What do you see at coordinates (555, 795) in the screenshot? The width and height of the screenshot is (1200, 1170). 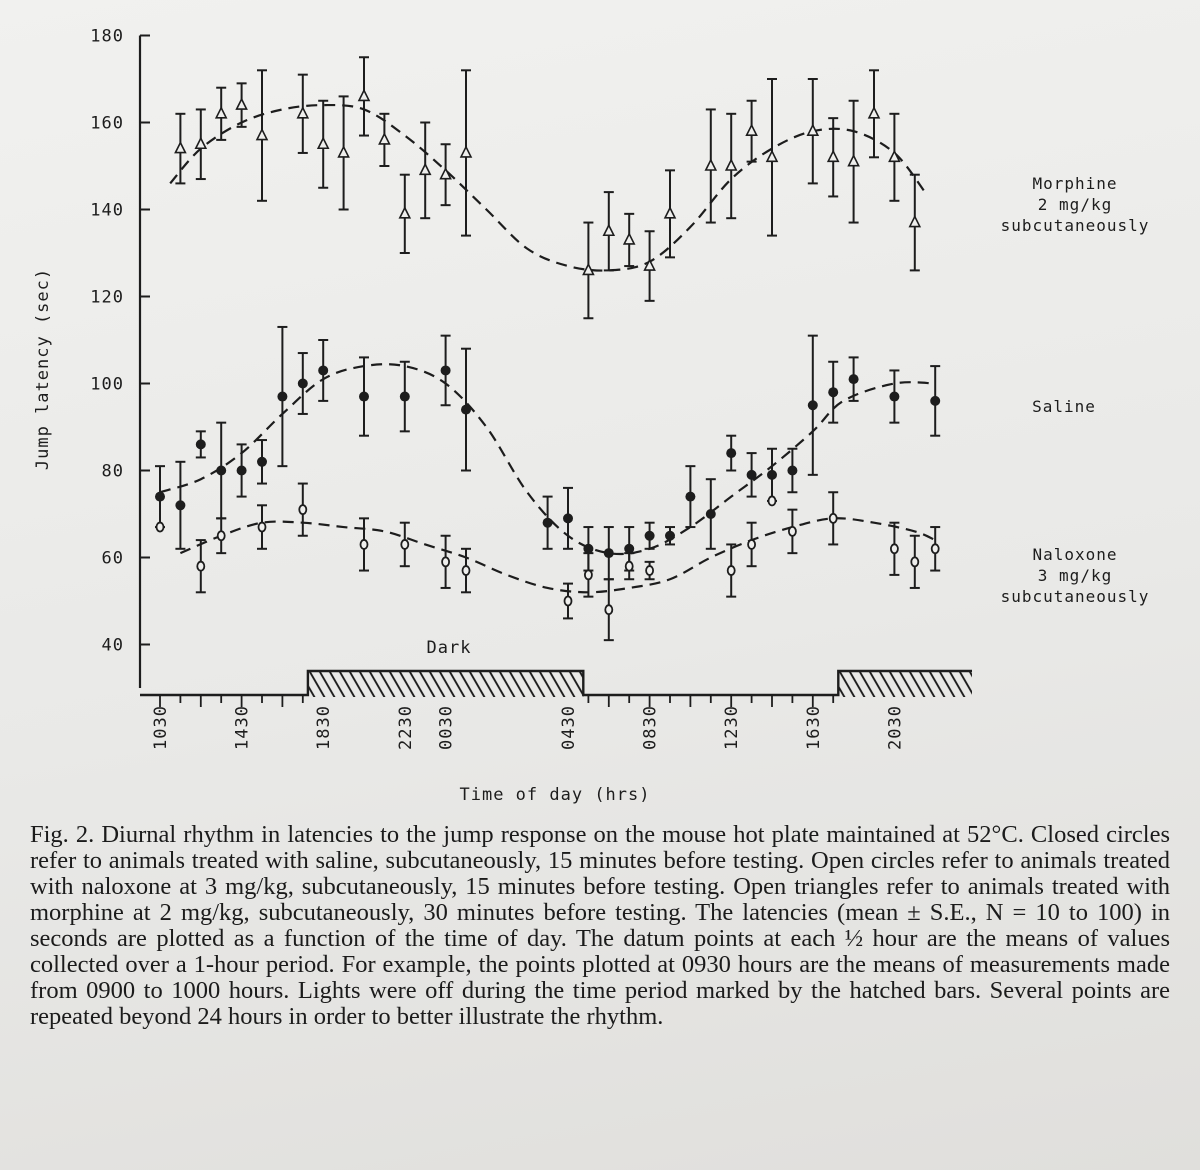 I see `x-axis-label: Time of day (hrs)` at bounding box center [555, 795].